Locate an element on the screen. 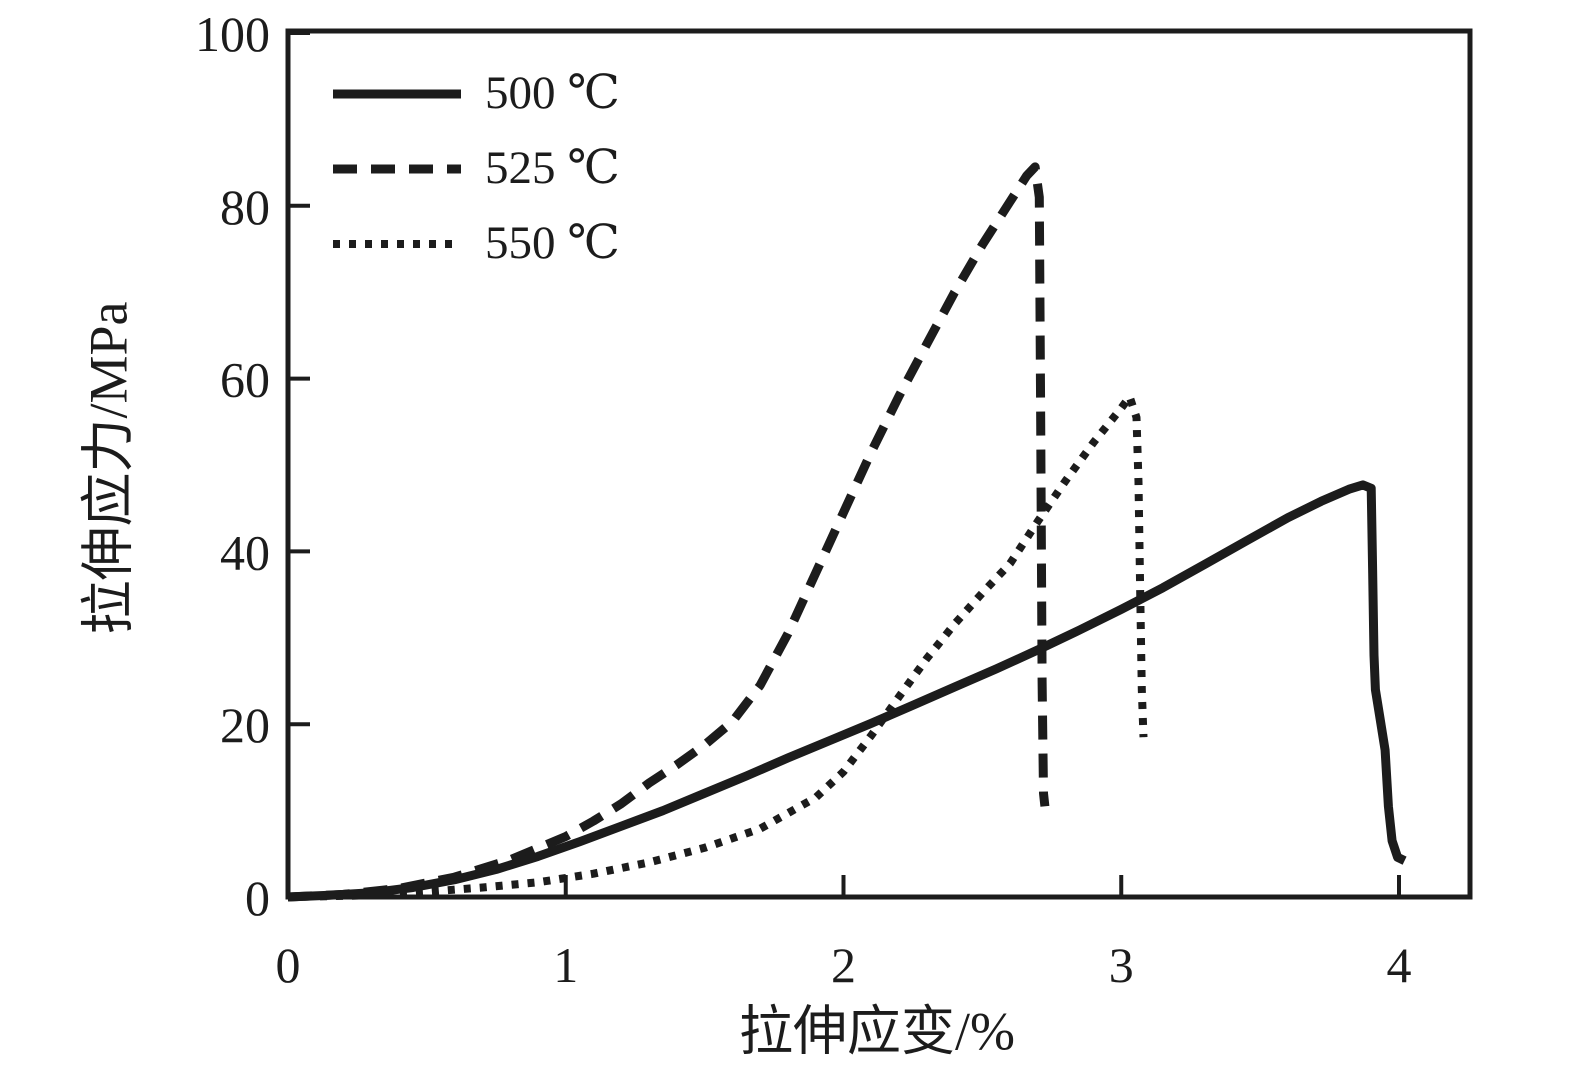  legend-item-525c: 525 ℃ is located at coordinates (476, 168).